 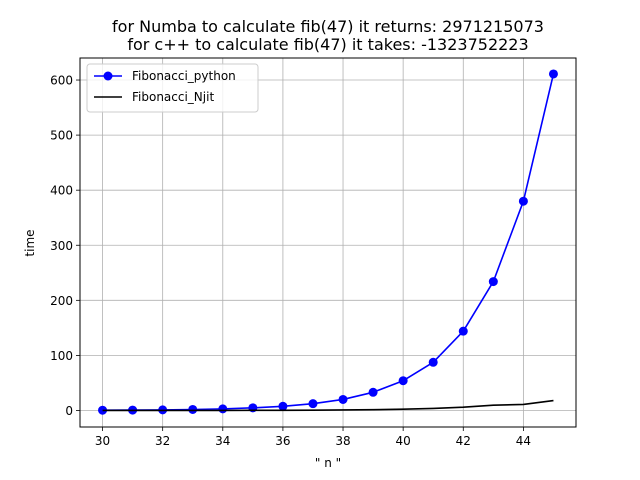 What do you see at coordinates (282, 441) in the screenshot?
I see `x-tick-label: 36` at bounding box center [282, 441].